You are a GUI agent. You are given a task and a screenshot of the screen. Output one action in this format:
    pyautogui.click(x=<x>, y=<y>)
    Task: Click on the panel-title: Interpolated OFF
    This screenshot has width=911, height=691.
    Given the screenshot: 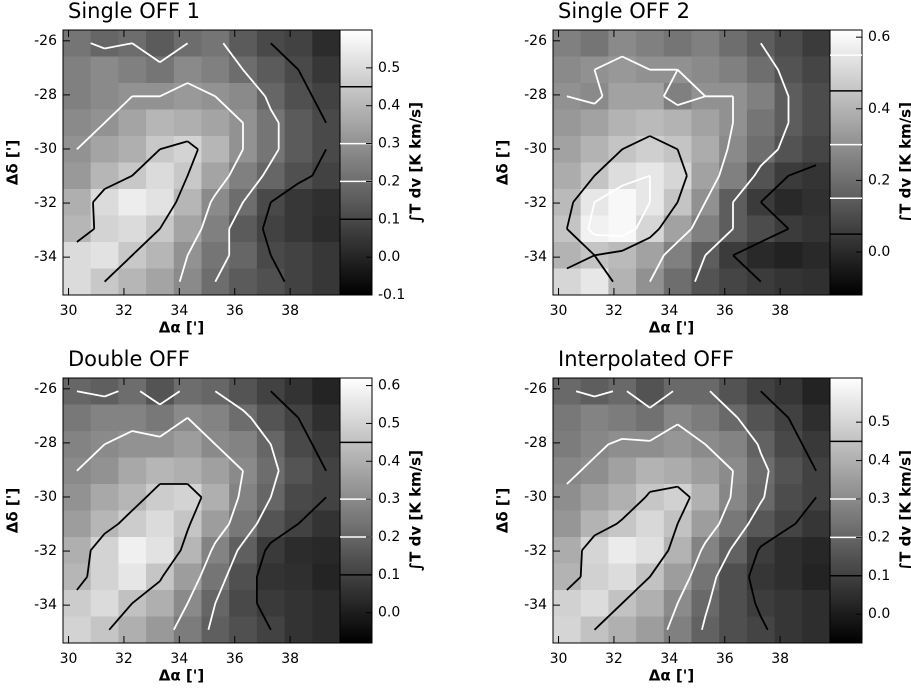 What is the action you would take?
    pyautogui.click(x=646, y=359)
    